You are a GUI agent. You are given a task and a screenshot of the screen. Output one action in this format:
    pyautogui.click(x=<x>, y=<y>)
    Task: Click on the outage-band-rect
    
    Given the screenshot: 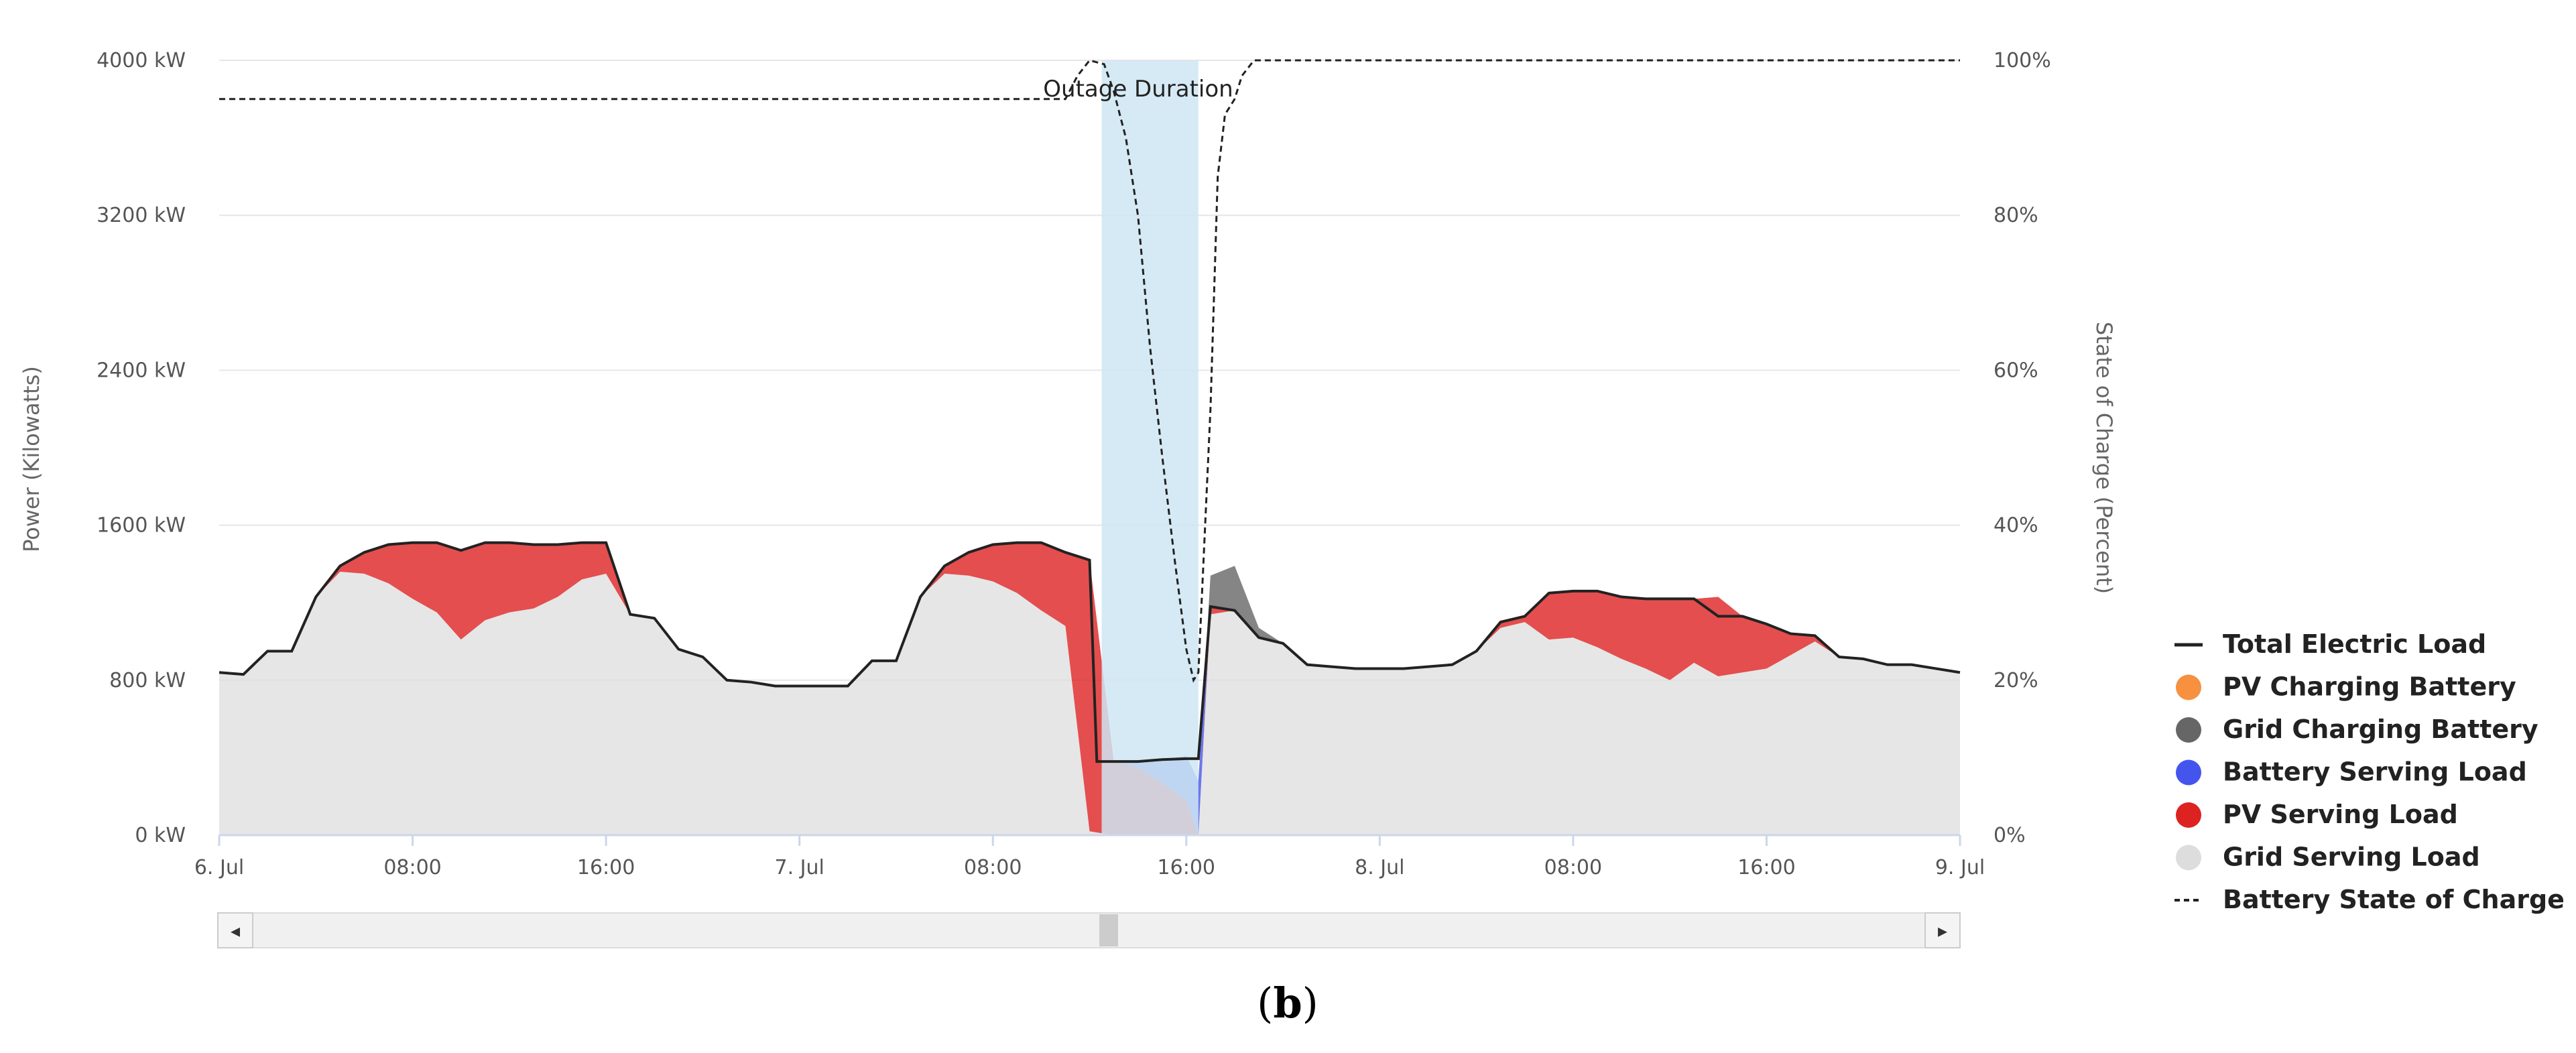 What is the action you would take?
    pyautogui.click(x=1150, y=447)
    